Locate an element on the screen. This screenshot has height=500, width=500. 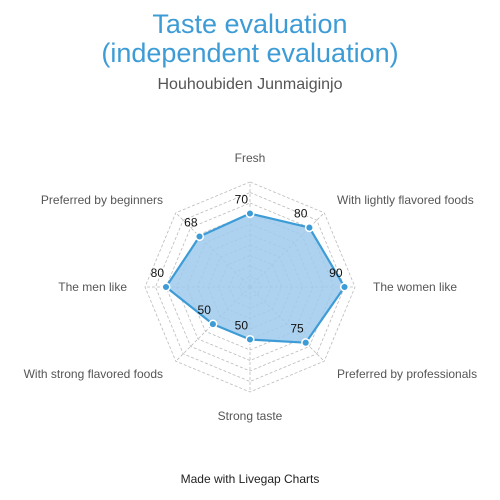
axis-label: The women like is located at coordinates (415, 287).